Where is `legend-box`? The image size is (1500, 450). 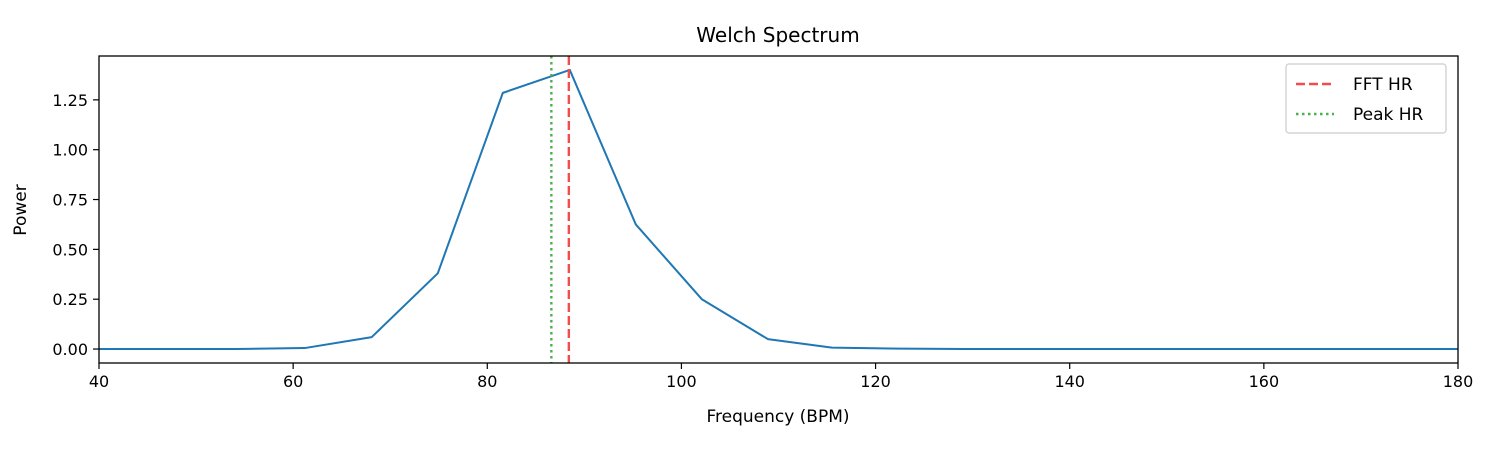 legend-box is located at coordinates (1366, 98).